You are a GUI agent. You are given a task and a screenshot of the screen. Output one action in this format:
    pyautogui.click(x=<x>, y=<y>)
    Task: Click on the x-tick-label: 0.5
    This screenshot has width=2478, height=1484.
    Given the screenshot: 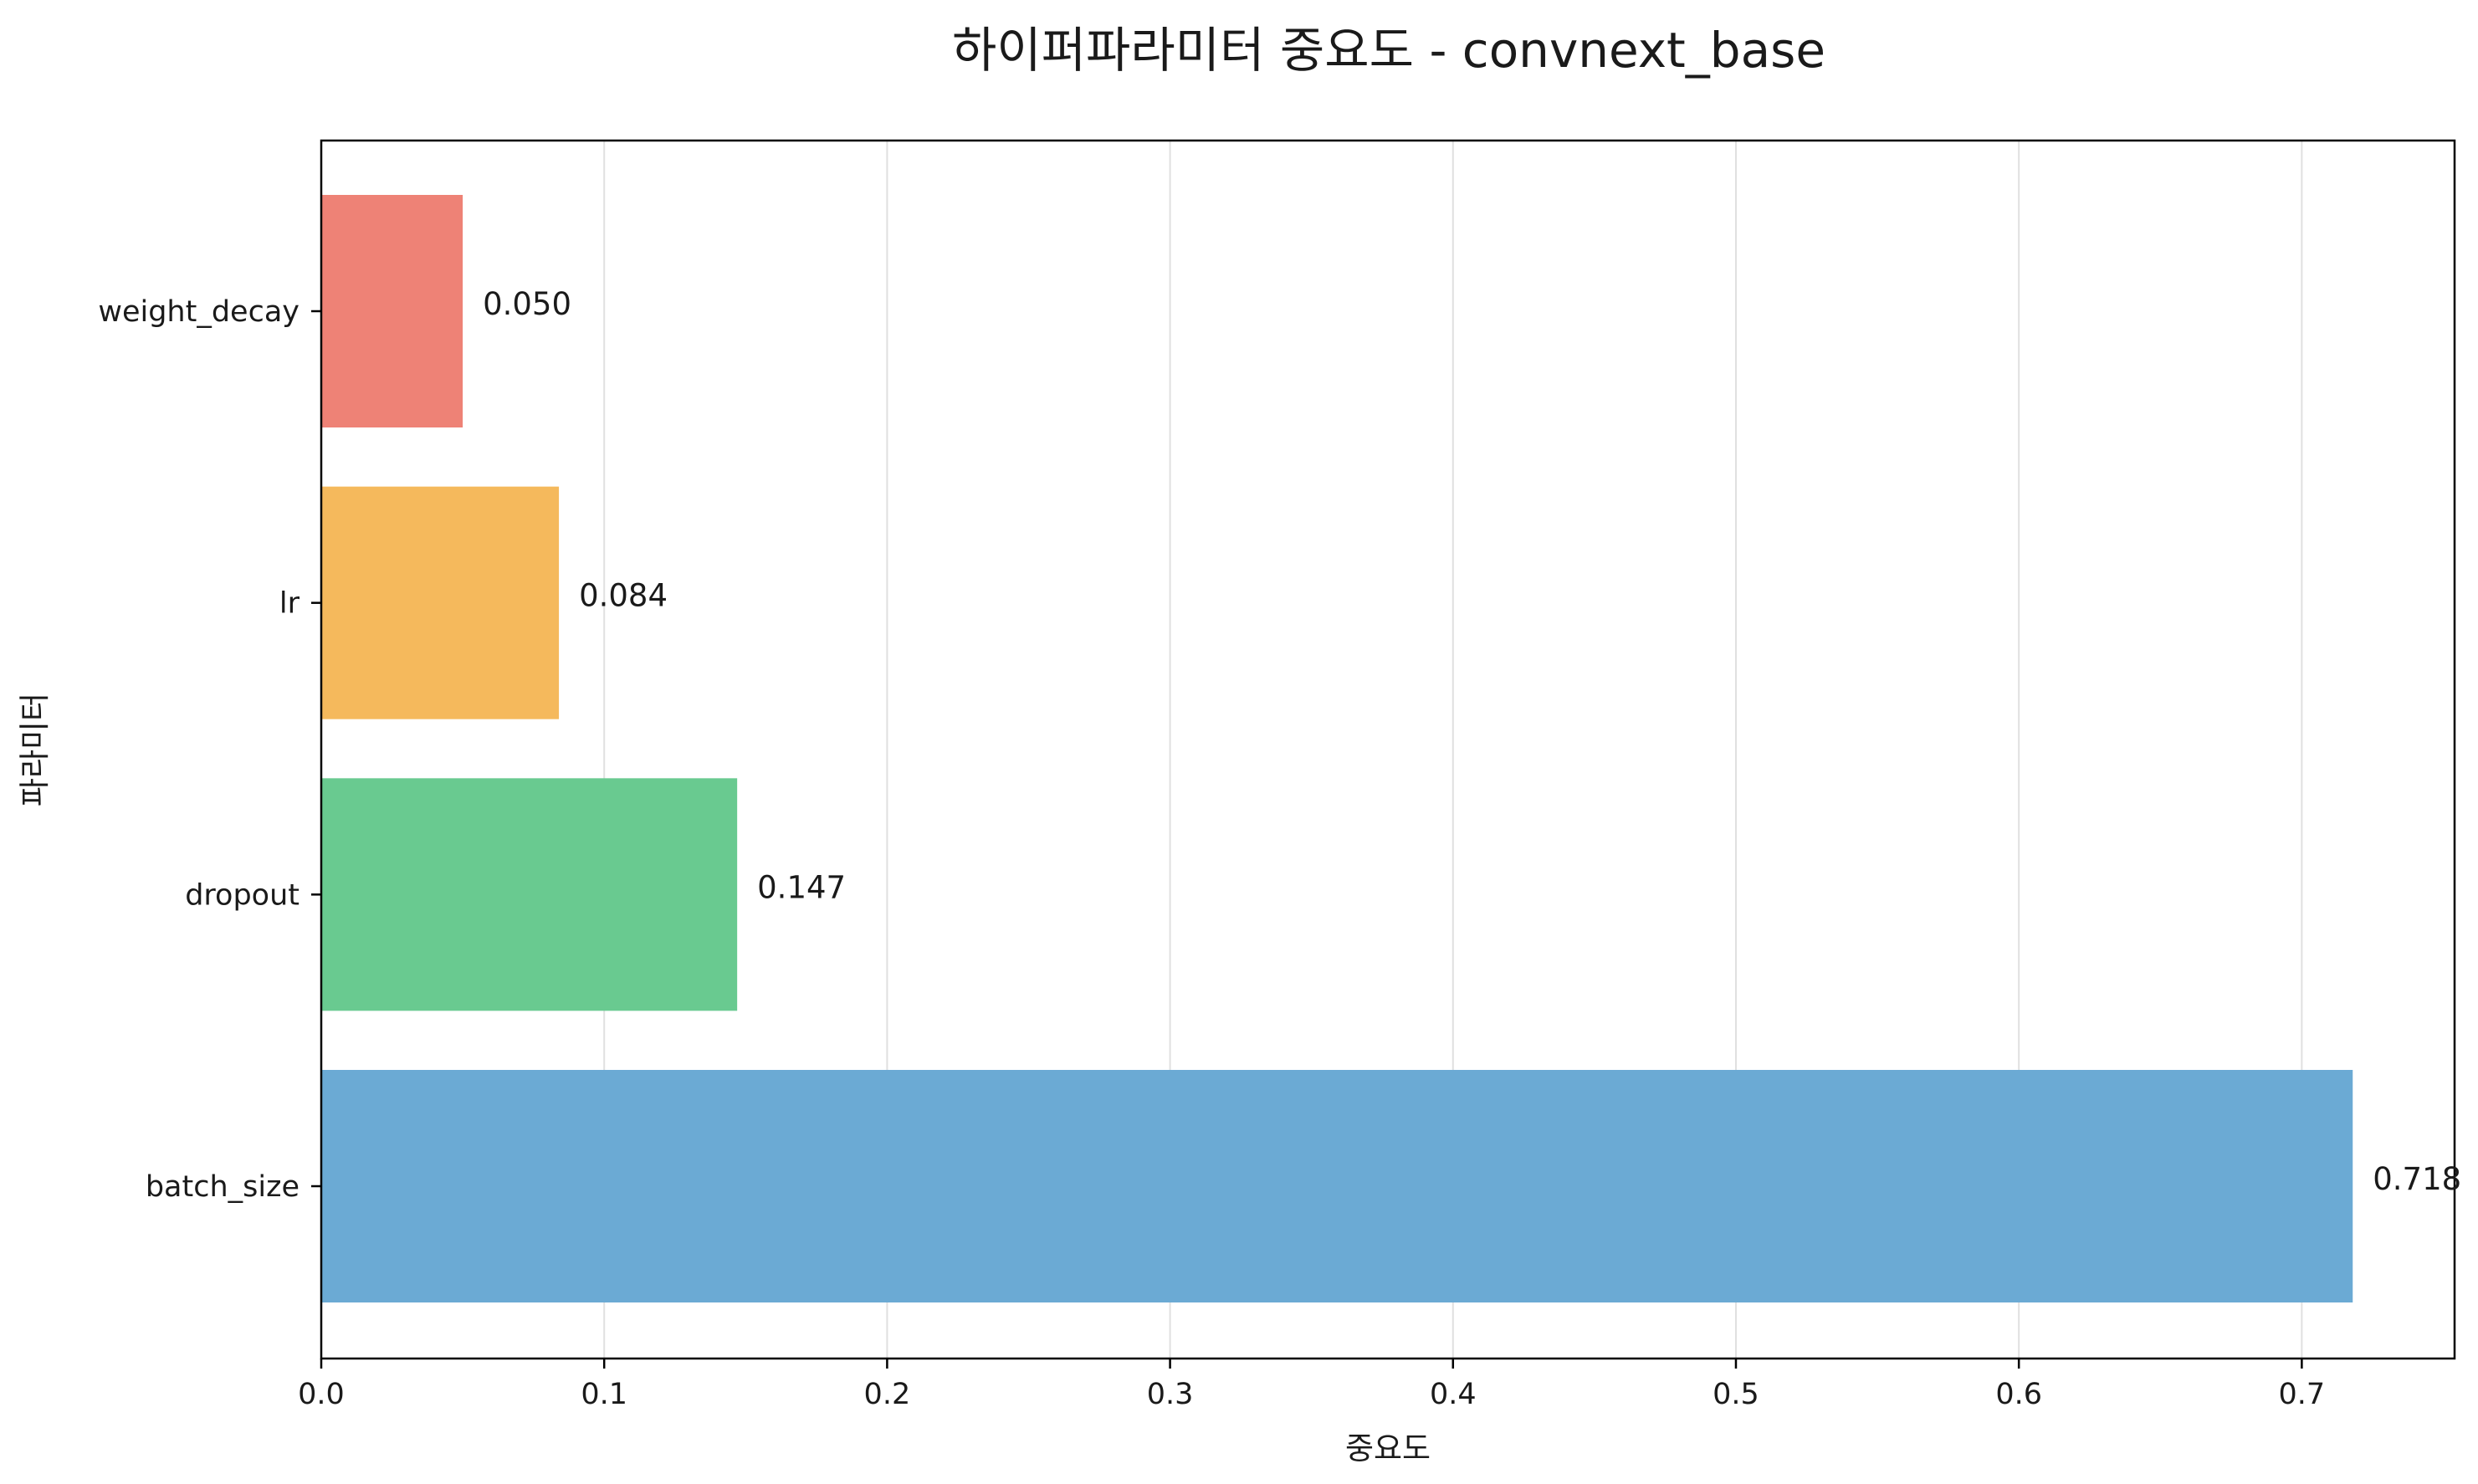 What is the action you would take?
    pyautogui.click(x=1736, y=1394)
    